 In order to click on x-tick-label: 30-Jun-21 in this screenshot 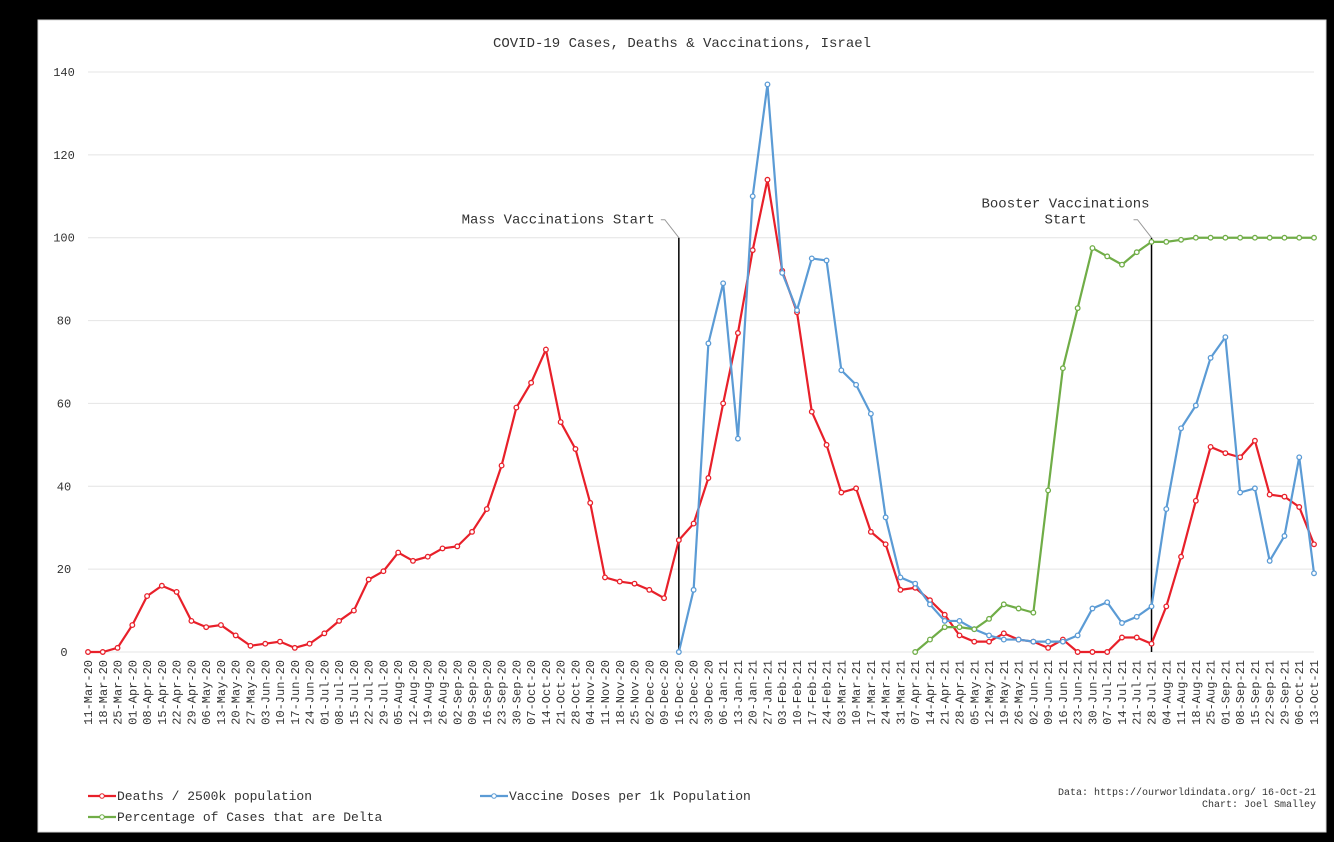, I will do `click(1093, 692)`.